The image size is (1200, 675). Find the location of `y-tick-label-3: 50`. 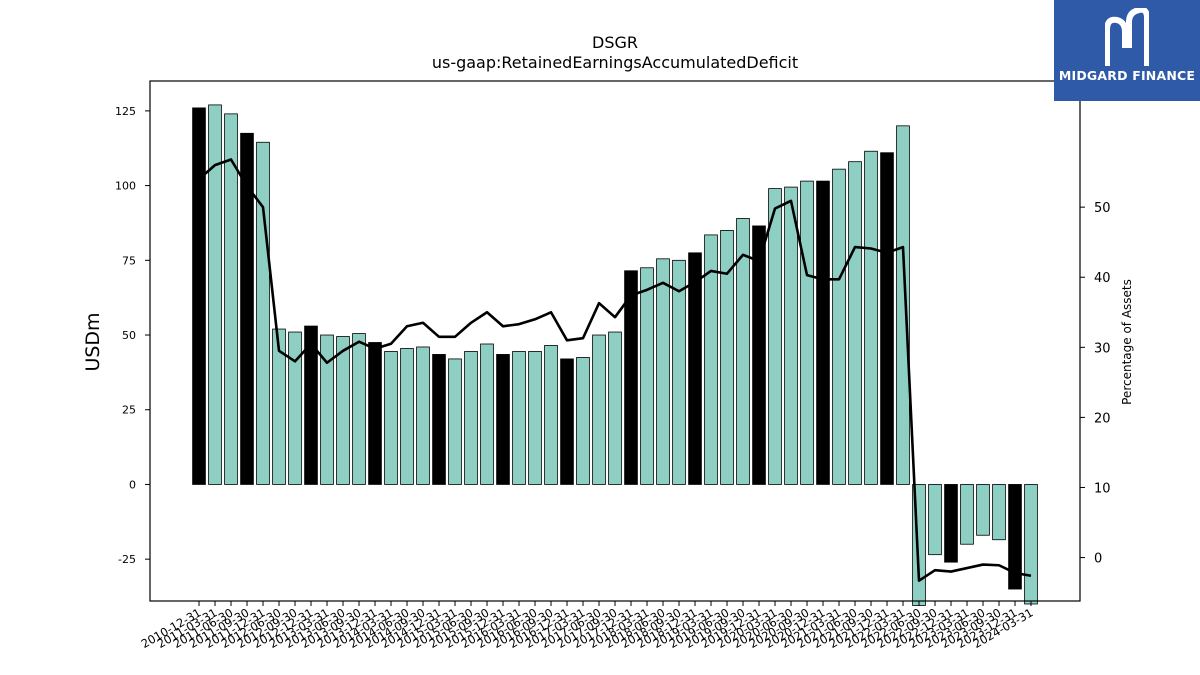

y-tick-label-3: 50 is located at coordinates (129, 335).